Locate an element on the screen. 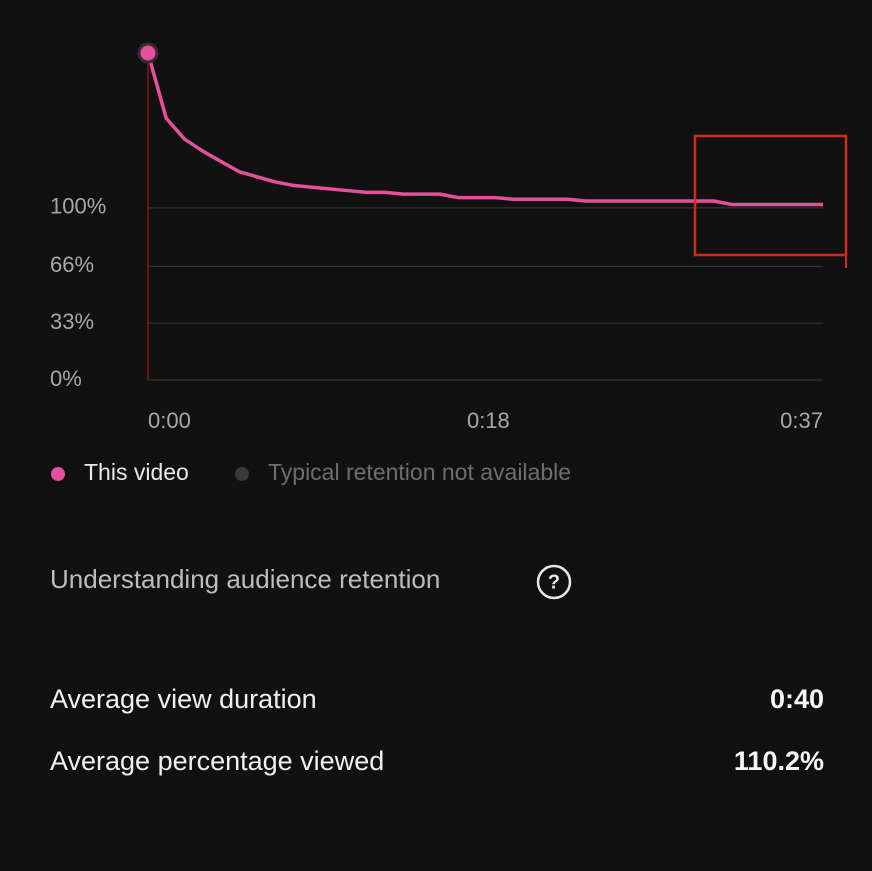 This screenshot has height=871, width=872. stat-value: 0:40 is located at coordinates (797, 699).